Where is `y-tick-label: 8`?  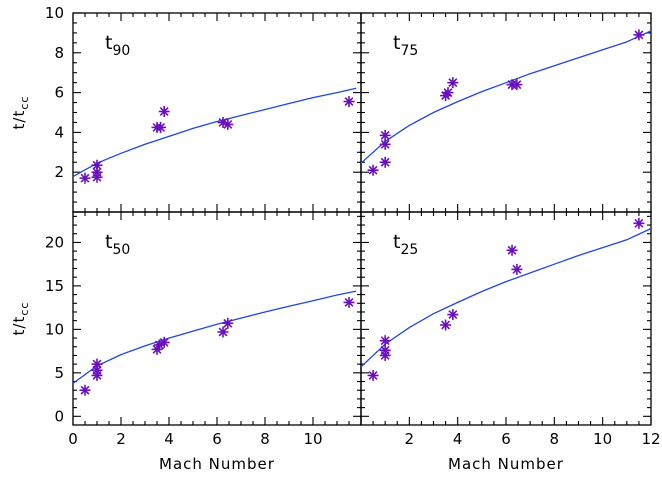 y-tick-label: 8 is located at coordinates (59, 53).